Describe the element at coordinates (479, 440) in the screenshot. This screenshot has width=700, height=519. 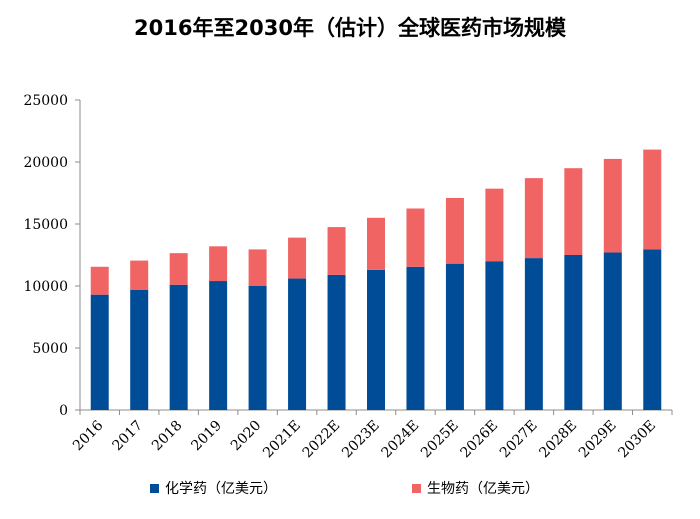
I see `x-tick-label: 2026E` at that location.